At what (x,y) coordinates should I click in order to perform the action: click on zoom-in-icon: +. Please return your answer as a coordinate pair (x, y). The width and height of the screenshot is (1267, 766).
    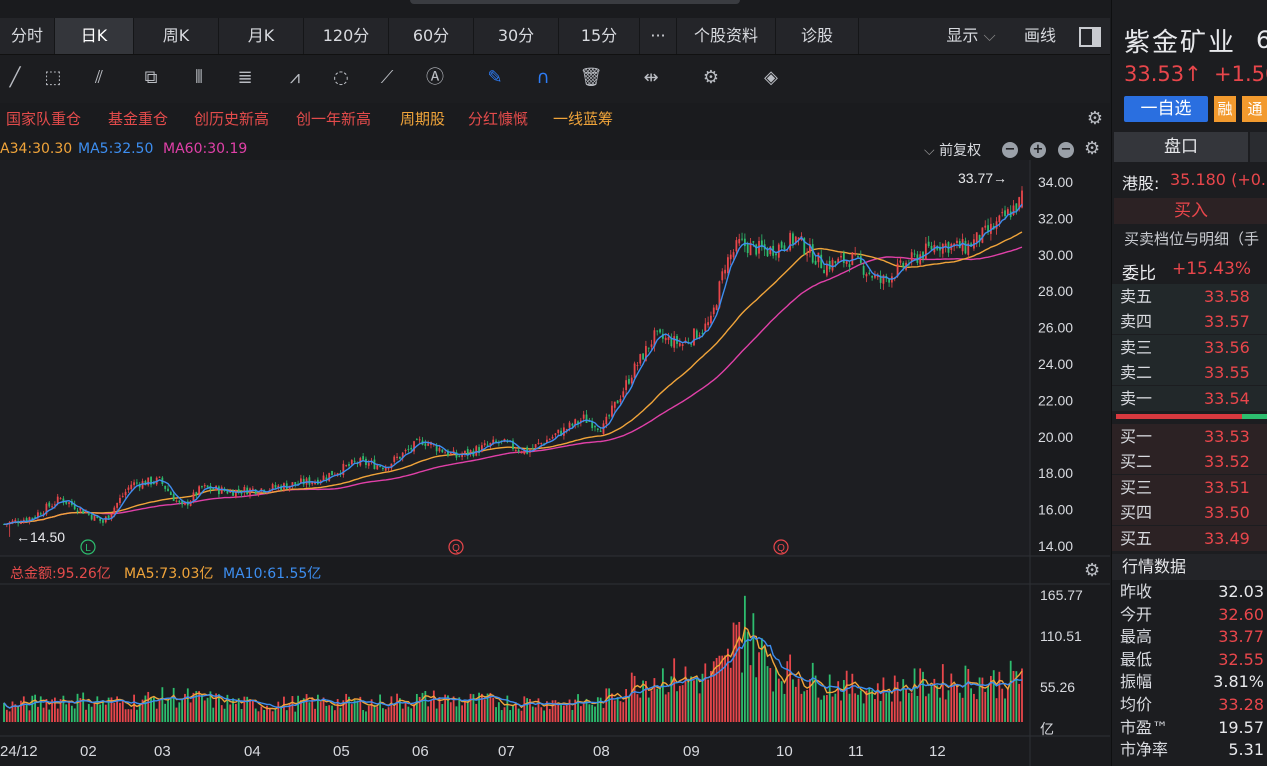
    Looking at the image, I should click on (1038, 150).